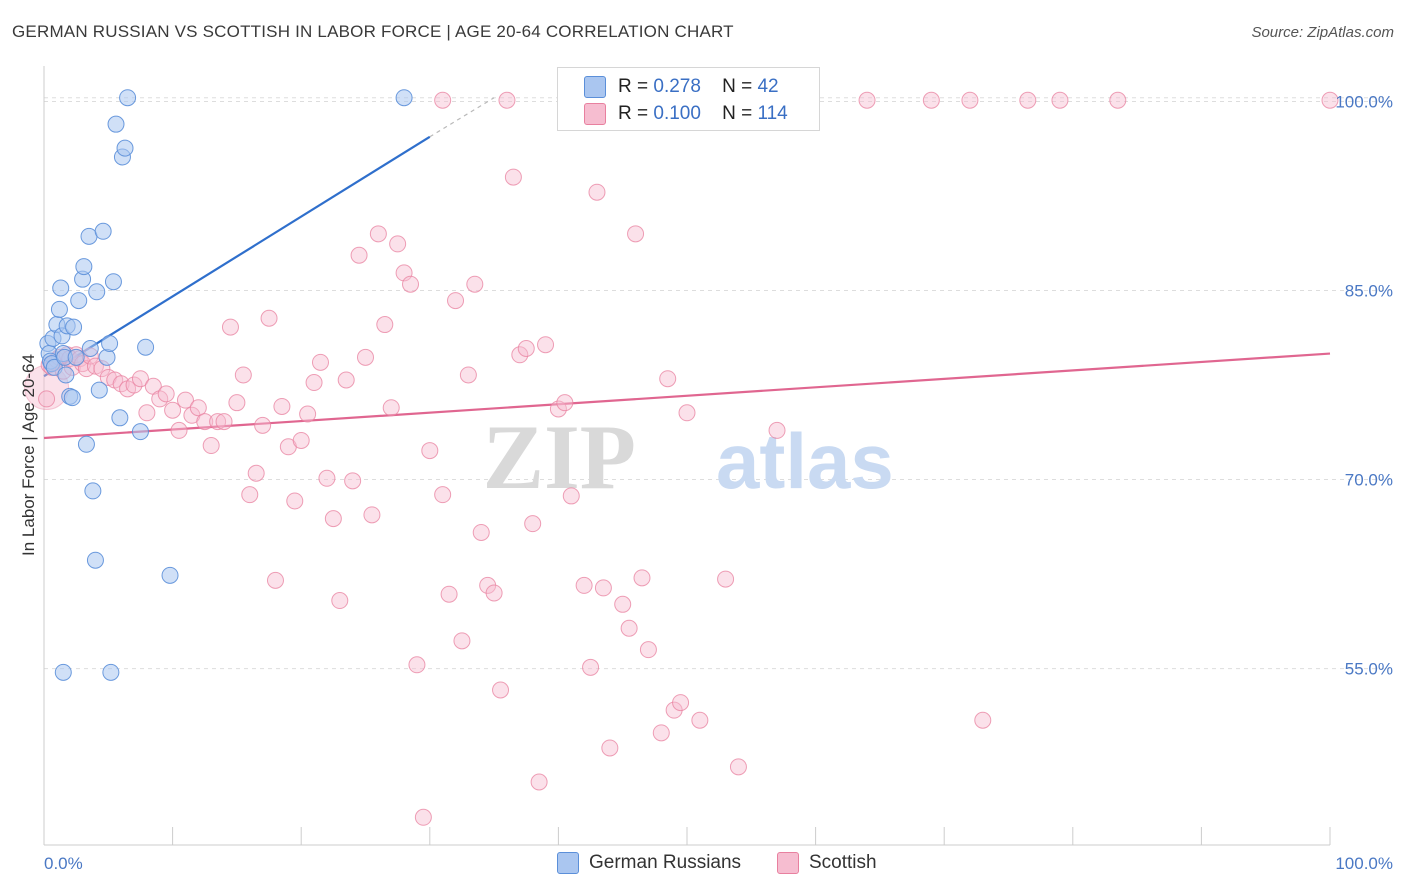 This screenshot has width=1406, height=892. What do you see at coordinates (677, 86) in the screenshot?
I see `legend-r-value-blue: 0.278` at bounding box center [677, 86].